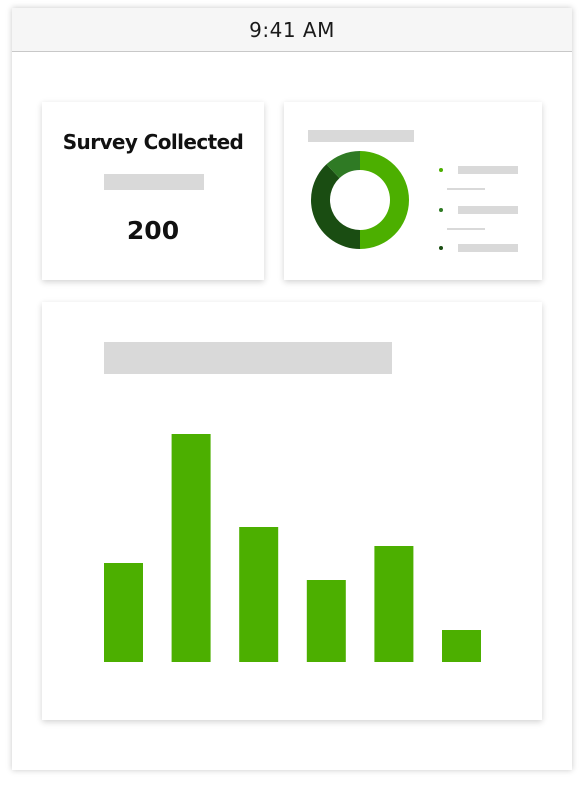 This screenshot has height=788, width=584. What do you see at coordinates (488, 210) in the screenshot?
I see `legend-label-2-placeholder` at bounding box center [488, 210].